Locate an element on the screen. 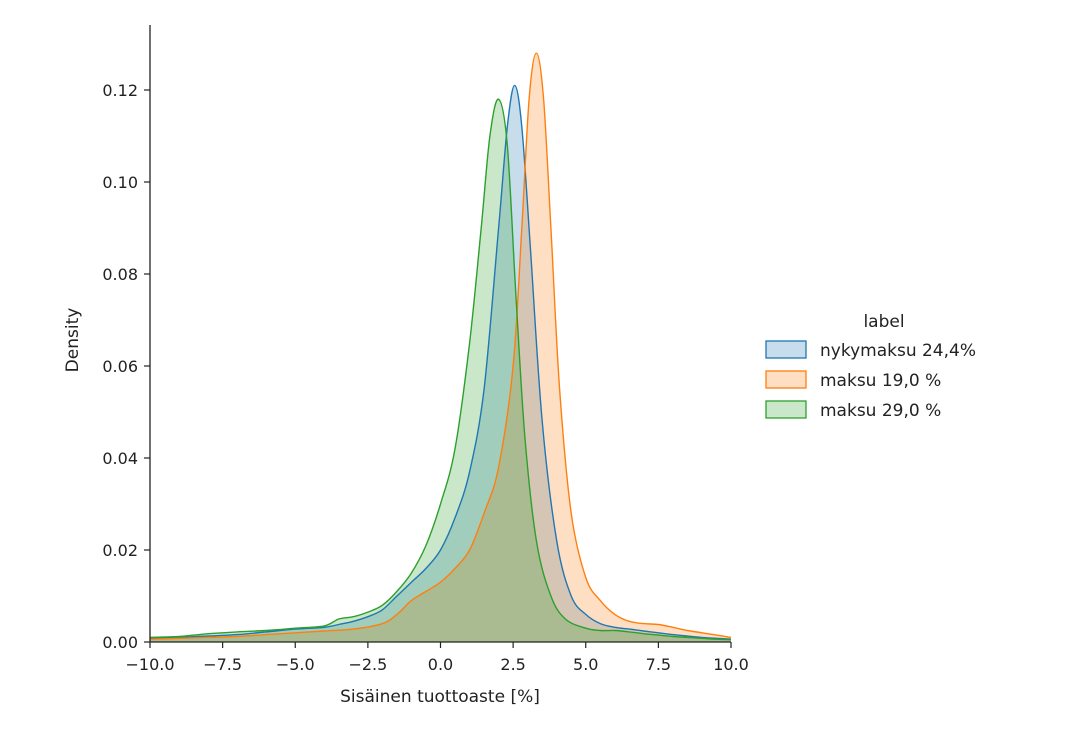  x-ticks: −10.0 −7.5 −5.0 −2.5 0.0 2.5 5.0 7.5 10.0 is located at coordinates (437, 658).